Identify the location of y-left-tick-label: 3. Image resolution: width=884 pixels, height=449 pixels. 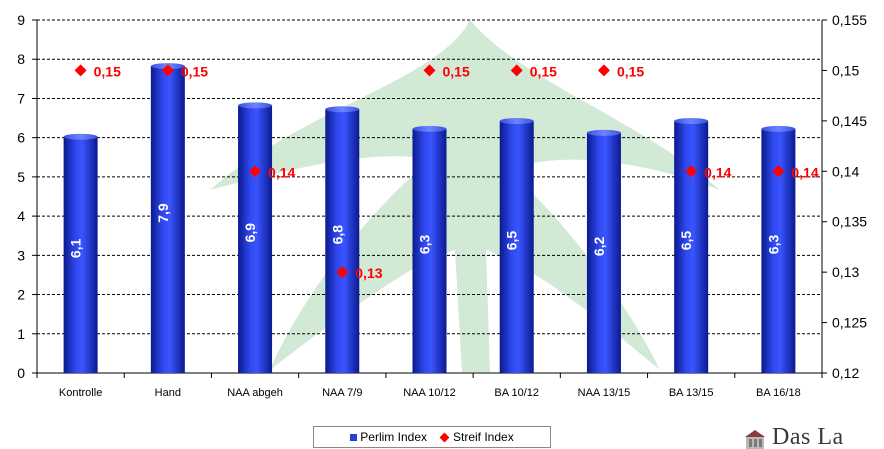
(21, 255).